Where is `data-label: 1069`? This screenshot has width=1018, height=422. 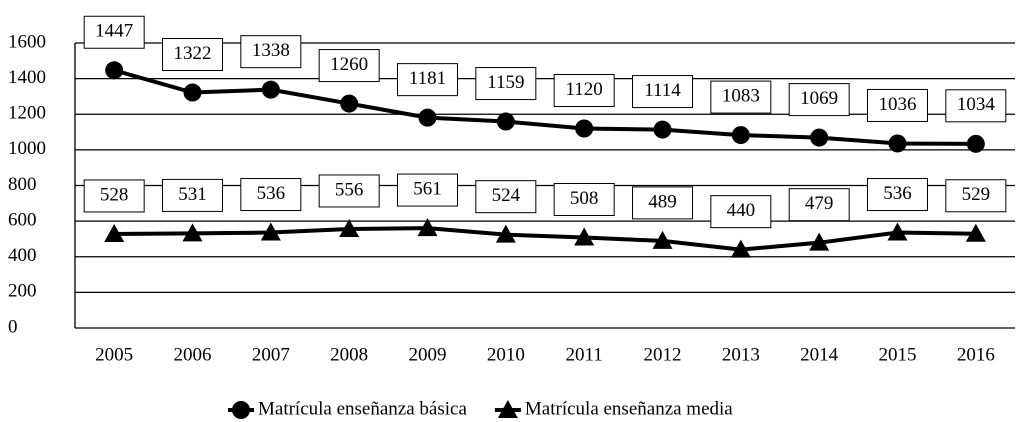
data-label: 1069 is located at coordinates (819, 98).